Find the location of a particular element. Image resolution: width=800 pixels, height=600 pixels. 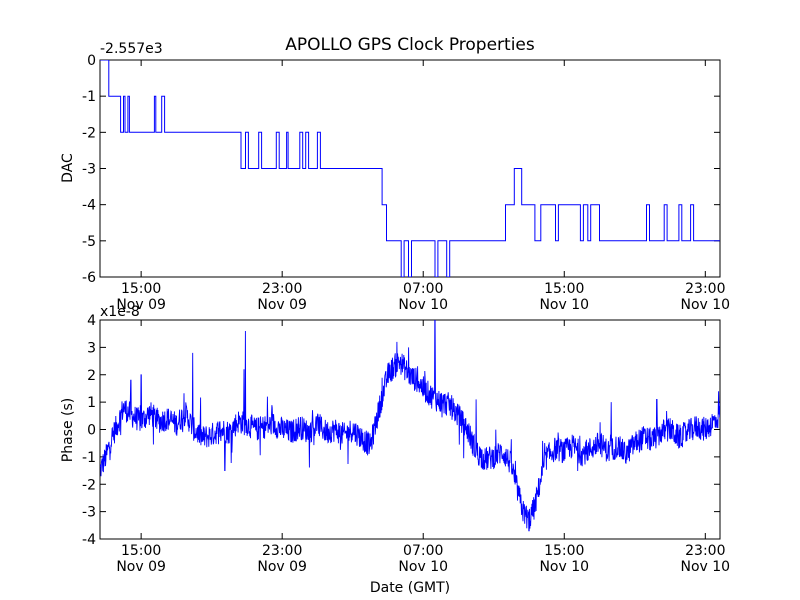

dac-y-tick-label: -3 is located at coordinates (89, 170).